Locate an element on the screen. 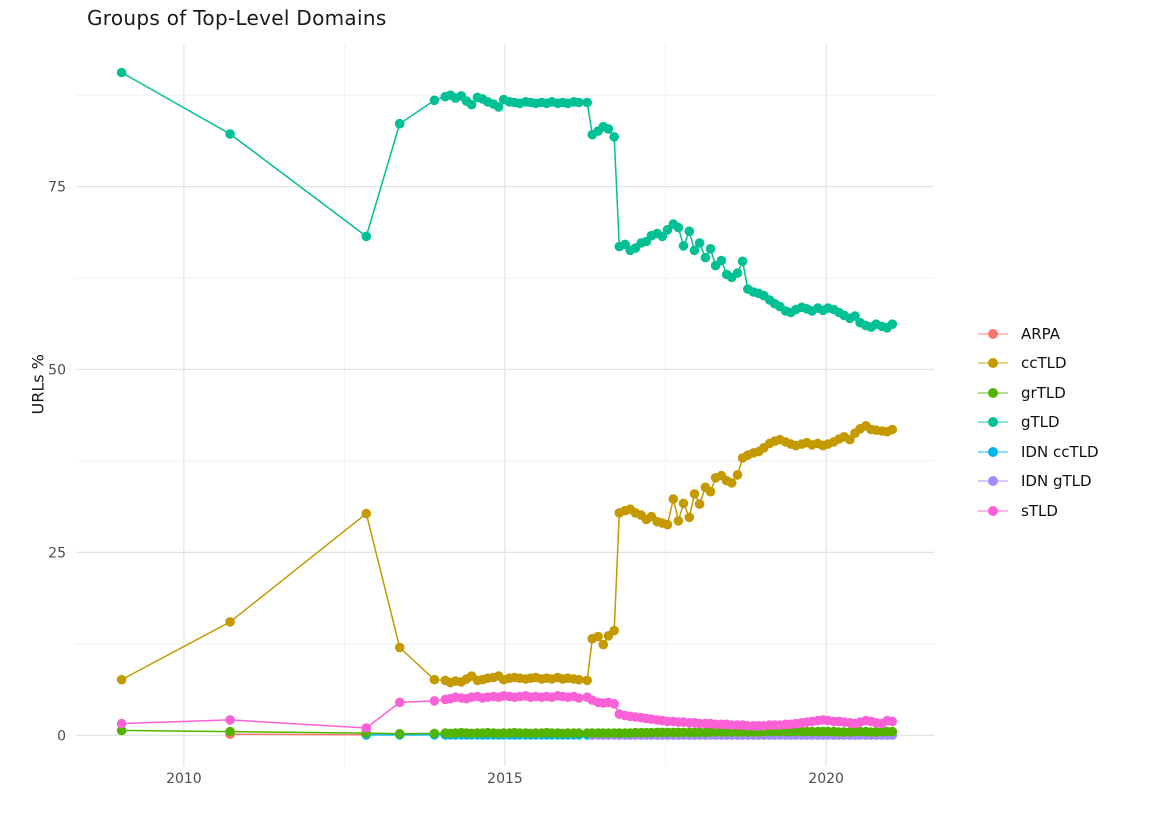 The image size is (1164, 827). legend-key-idn-cctld-icon is located at coordinates (993, 452).